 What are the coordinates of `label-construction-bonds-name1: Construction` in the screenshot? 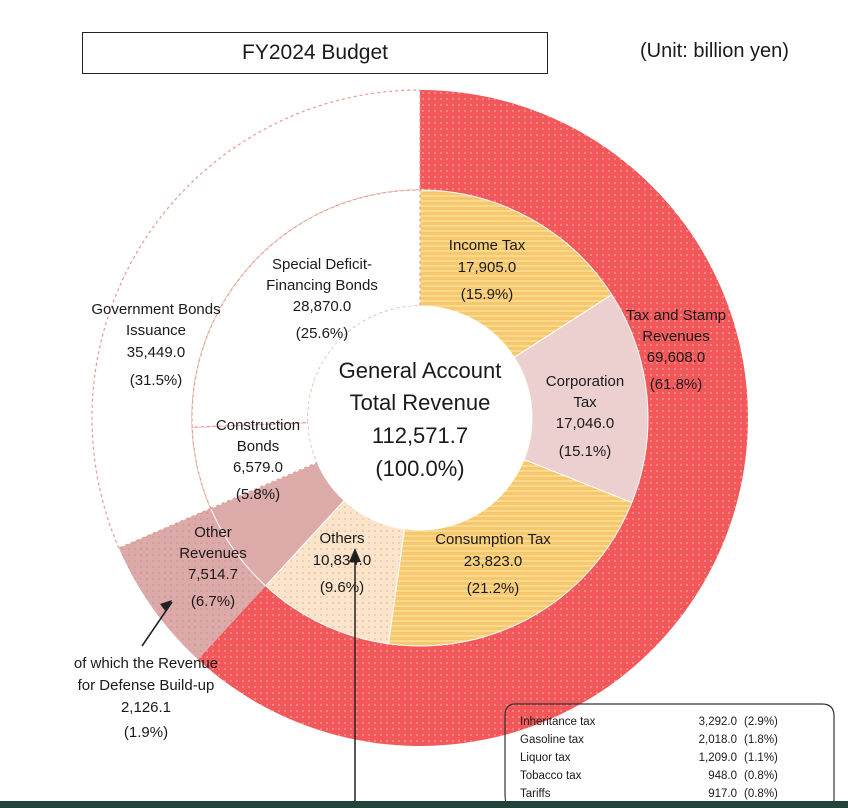 It's located at (258, 425).